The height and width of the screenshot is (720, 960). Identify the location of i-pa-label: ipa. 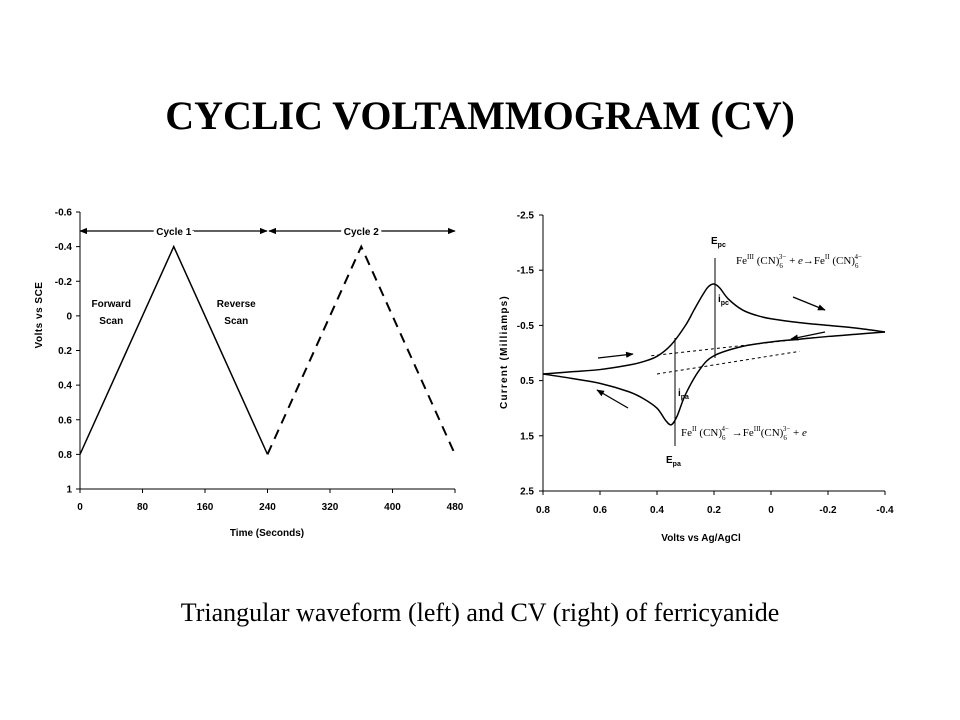
(683, 394).